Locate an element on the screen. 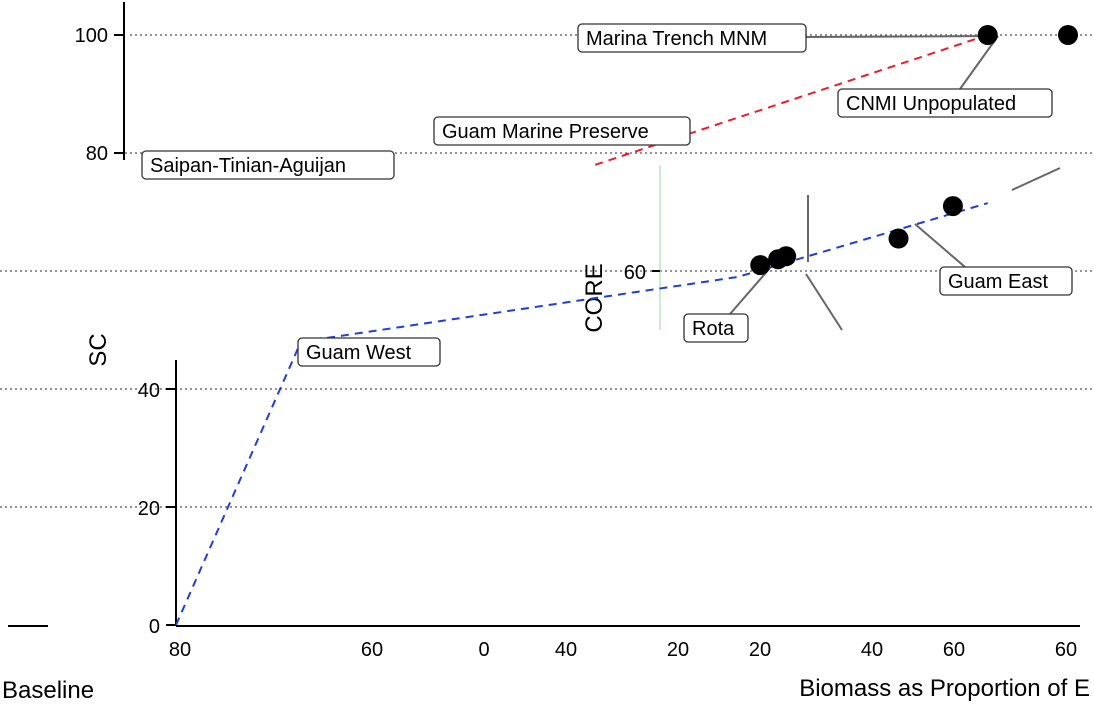 The width and height of the screenshot is (1094, 706). x-tick-label: 0 is located at coordinates (483, 650).